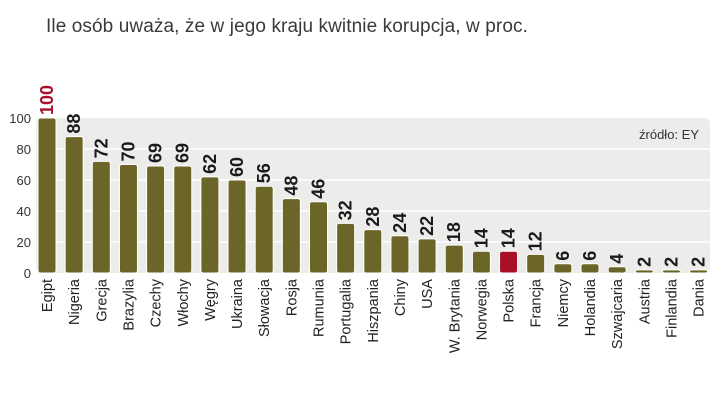 The height and width of the screenshot is (405, 720). I want to click on value-label: 4, so click(617, 259).